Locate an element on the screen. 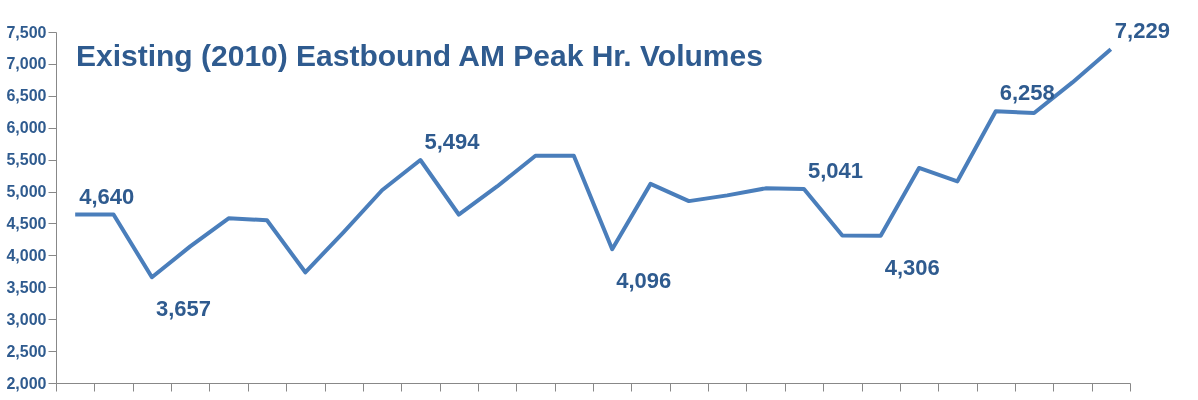  data-label: 6,258 is located at coordinates (1027, 93).